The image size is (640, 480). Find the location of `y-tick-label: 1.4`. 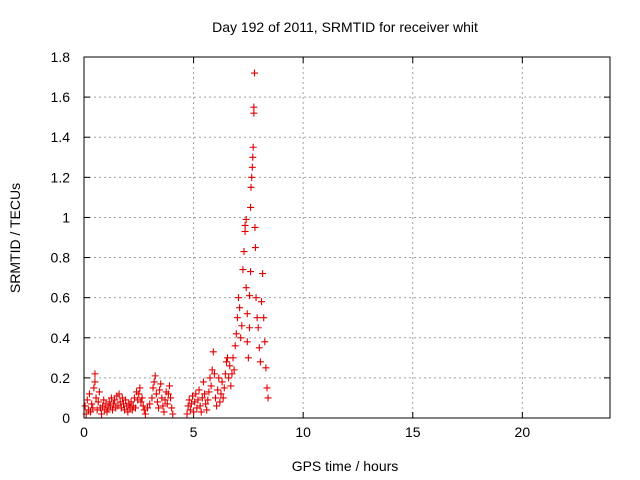

y-tick-label: 1.4 is located at coordinates (61, 137).